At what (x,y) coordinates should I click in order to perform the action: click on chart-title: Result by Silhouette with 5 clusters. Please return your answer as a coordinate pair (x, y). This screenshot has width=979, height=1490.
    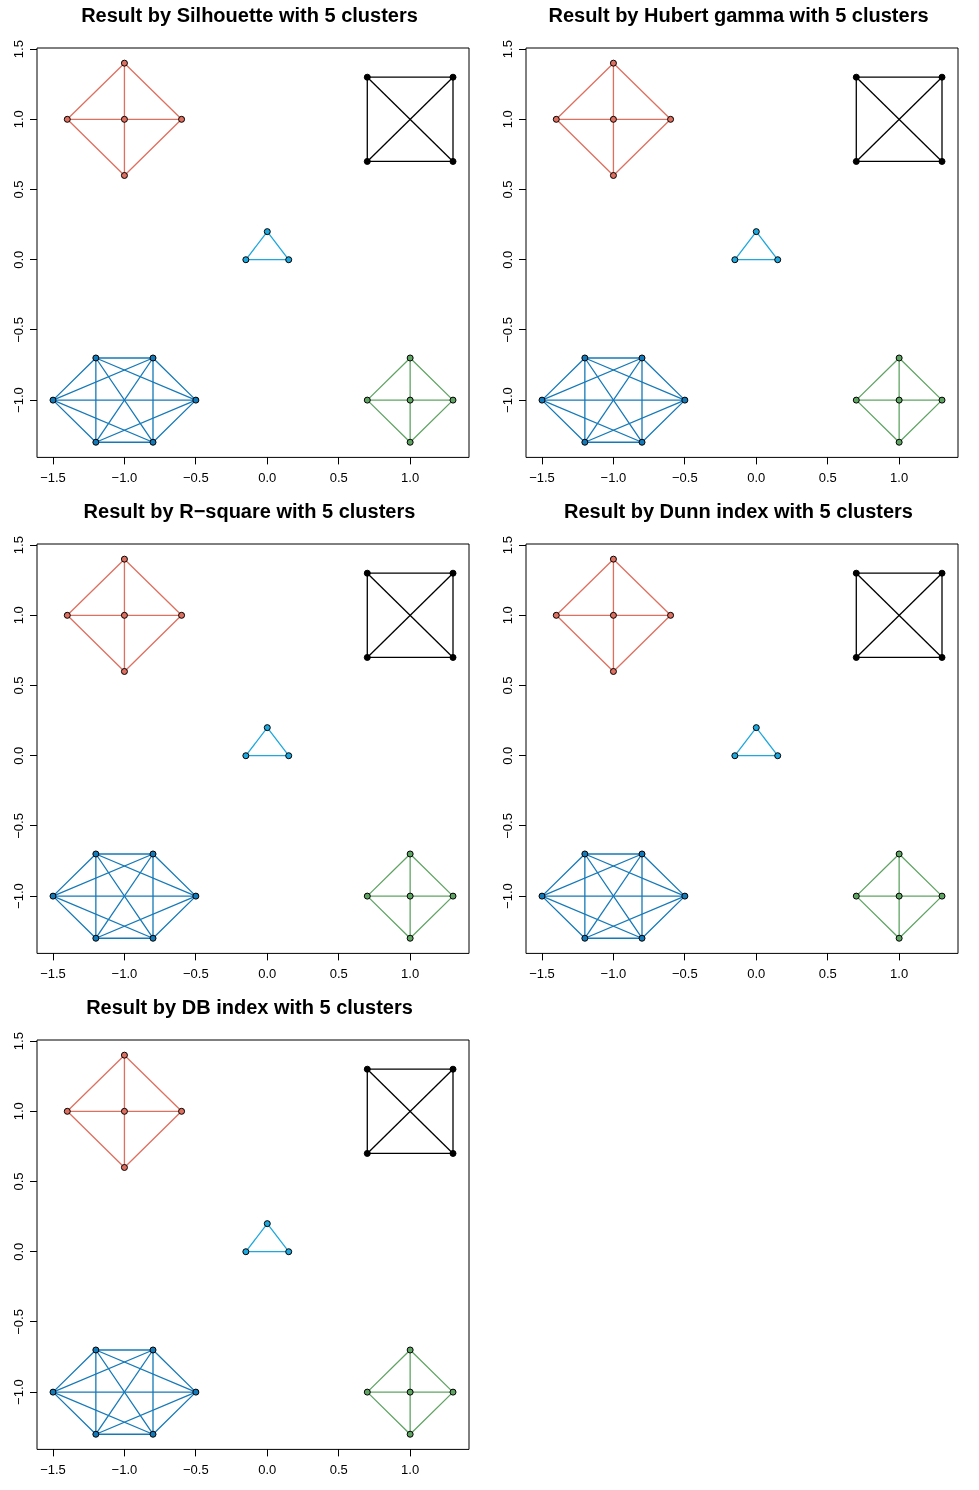
    Looking at the image, I should click on (249, 14).